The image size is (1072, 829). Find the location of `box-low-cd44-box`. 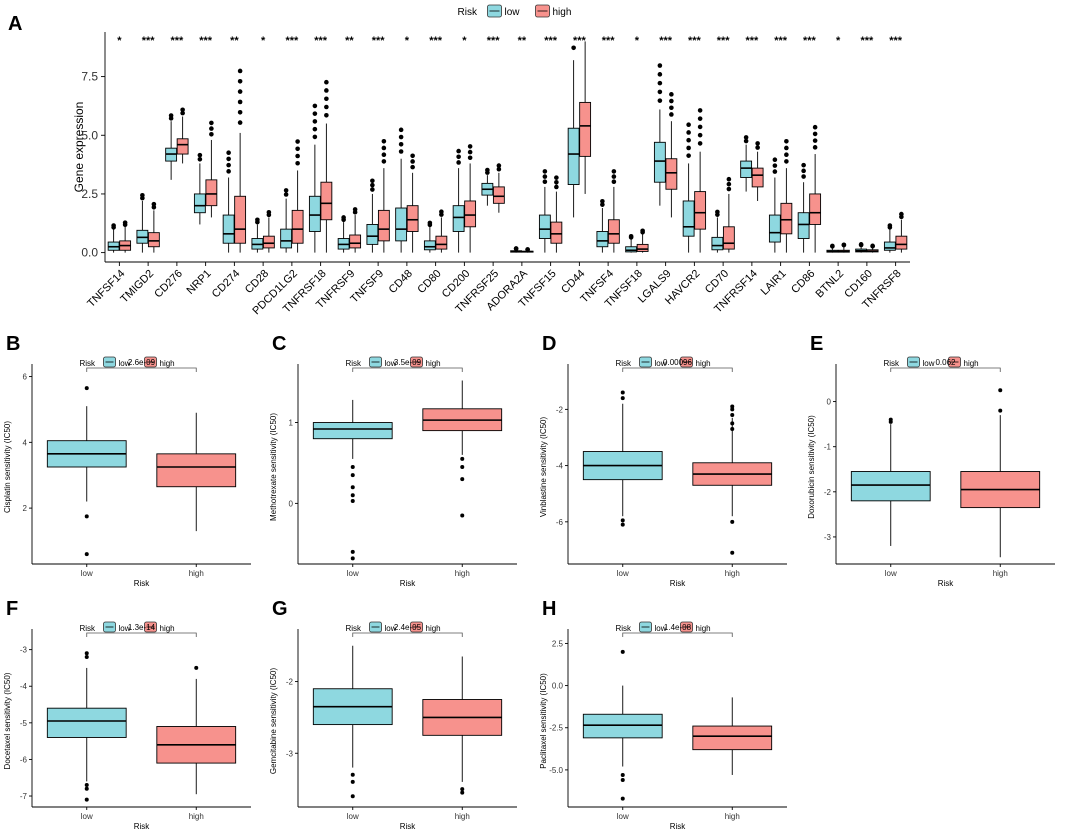

box-low-cd44-box is located at coordinates (573, 156).